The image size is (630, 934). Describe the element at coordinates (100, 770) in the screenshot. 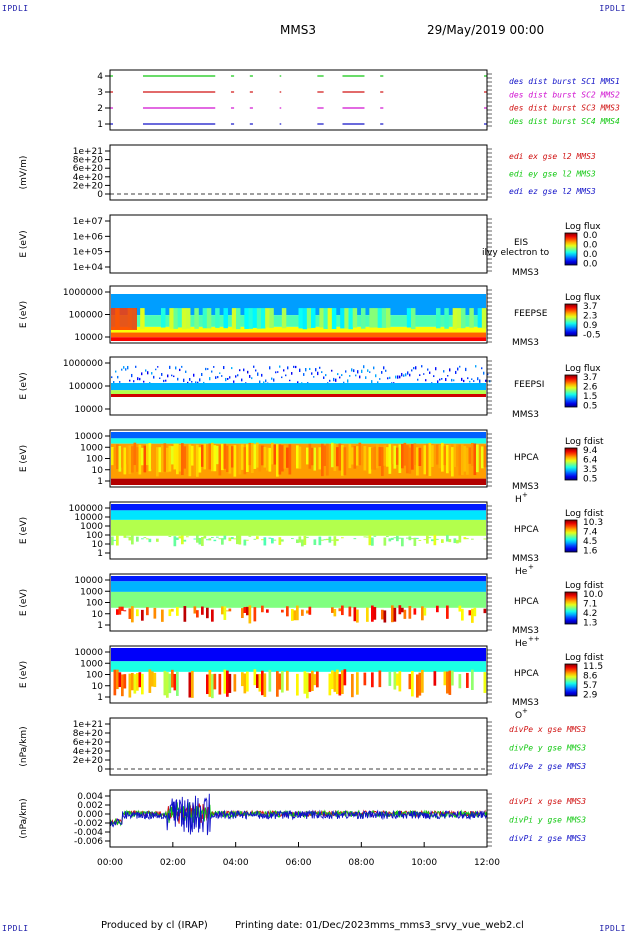

I see `y-tick-label: 0` at that location.